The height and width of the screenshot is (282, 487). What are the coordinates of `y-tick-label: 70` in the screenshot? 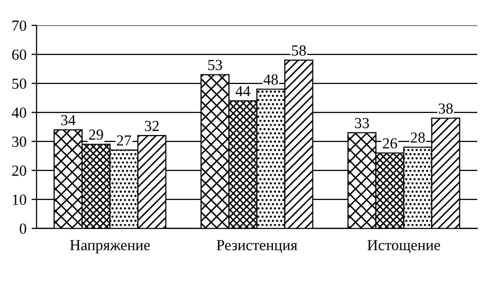 It's located at (19, 25).